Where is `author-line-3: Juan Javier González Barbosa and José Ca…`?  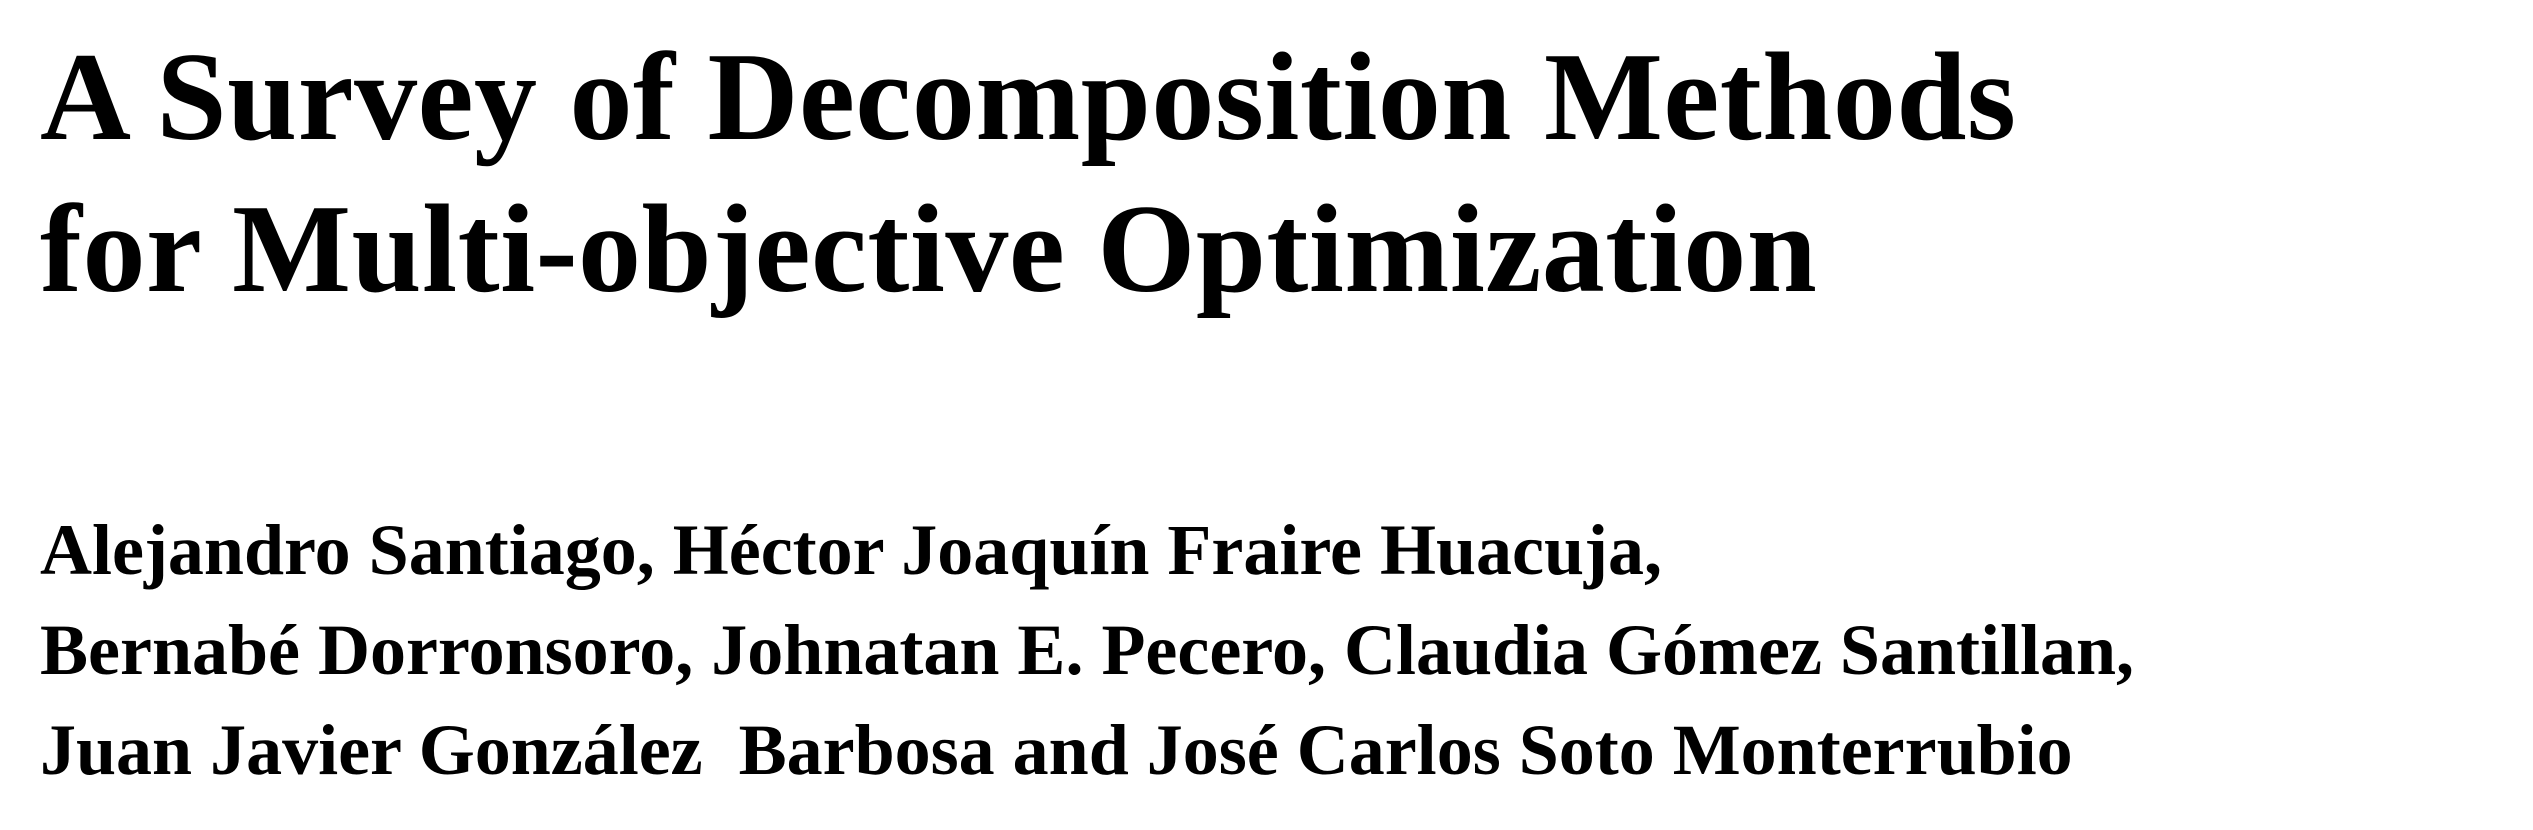 author-line-3: Juan Javier González Barbosa and José Ca… is located at coordinates (1056, 750).